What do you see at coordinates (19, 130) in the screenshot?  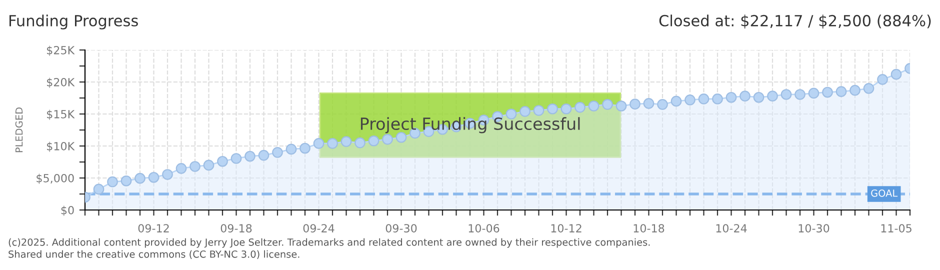 I see `y-axis-title: PLEDGED` at bounding box center [19, 130].